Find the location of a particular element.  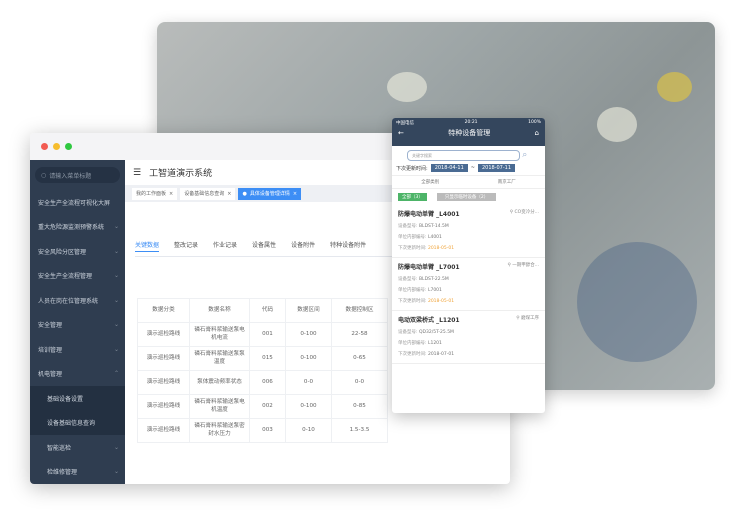

mobile-title: 特种设备管理 is located at coordinates (469, 133).